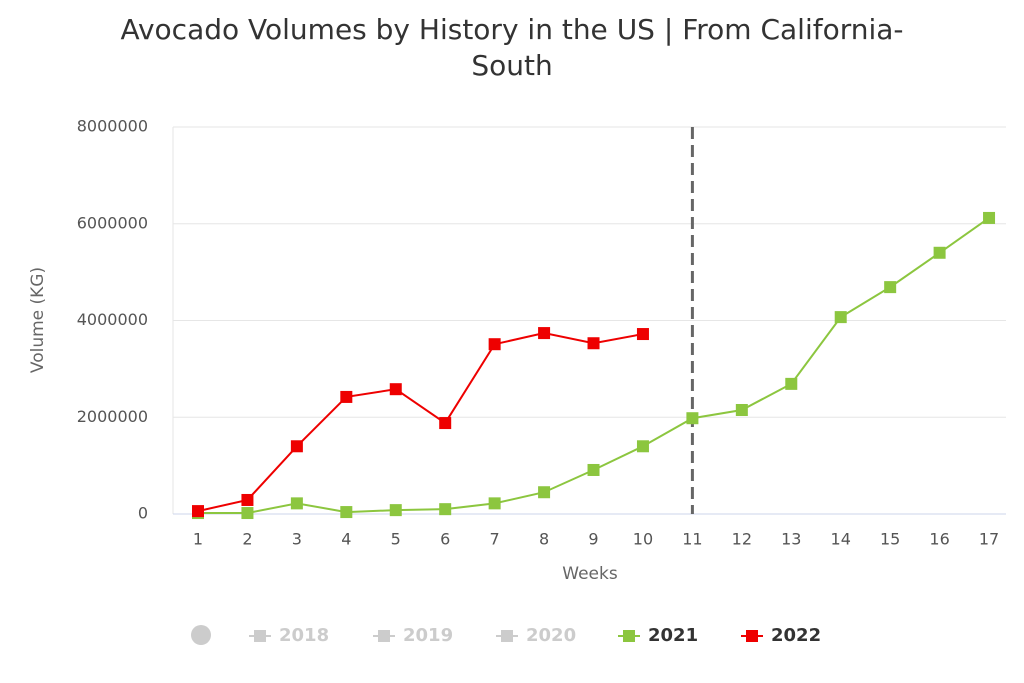 The width and height of the screenshot is (1024, 683). What do you see at coordinates (198, 539) in the screenshot?
I see `x-tick-label: 1` at bounding box center [198, 539].